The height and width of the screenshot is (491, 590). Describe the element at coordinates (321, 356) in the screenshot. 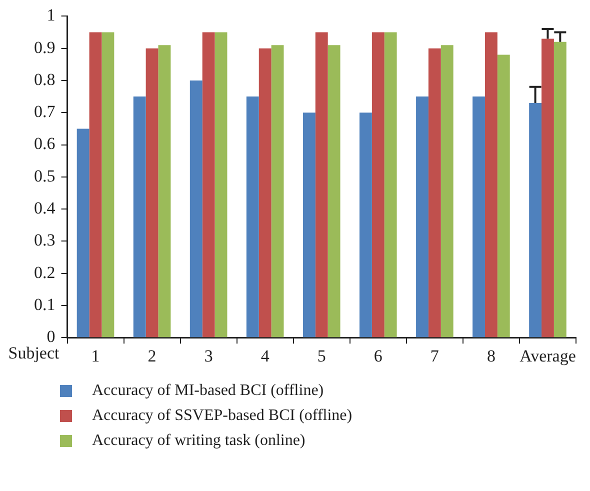

I see `x-tick-label: 5` at that location.